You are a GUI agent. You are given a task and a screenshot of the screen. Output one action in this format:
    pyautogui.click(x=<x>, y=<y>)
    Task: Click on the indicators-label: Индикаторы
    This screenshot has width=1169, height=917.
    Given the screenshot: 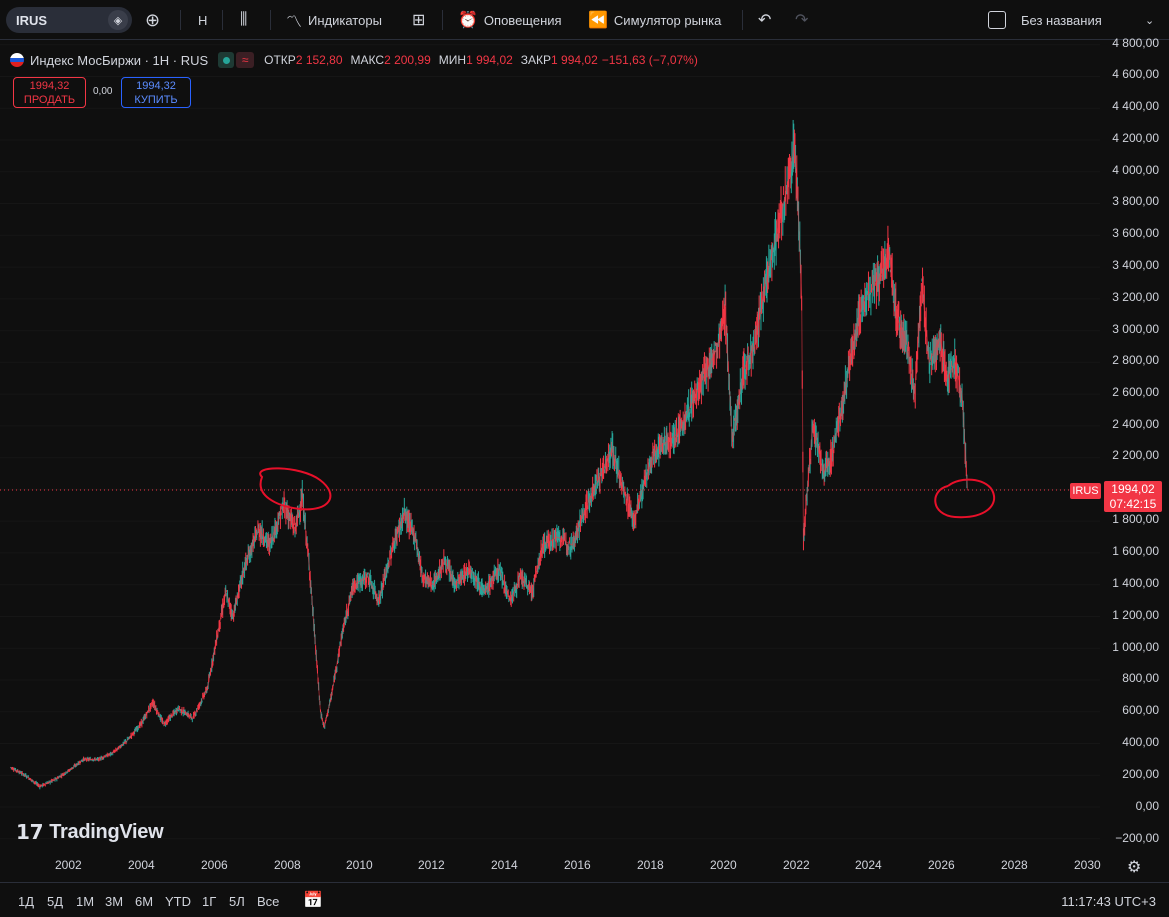 What is the action you would take?
    pyautogui.click(x=345, y=20)
    